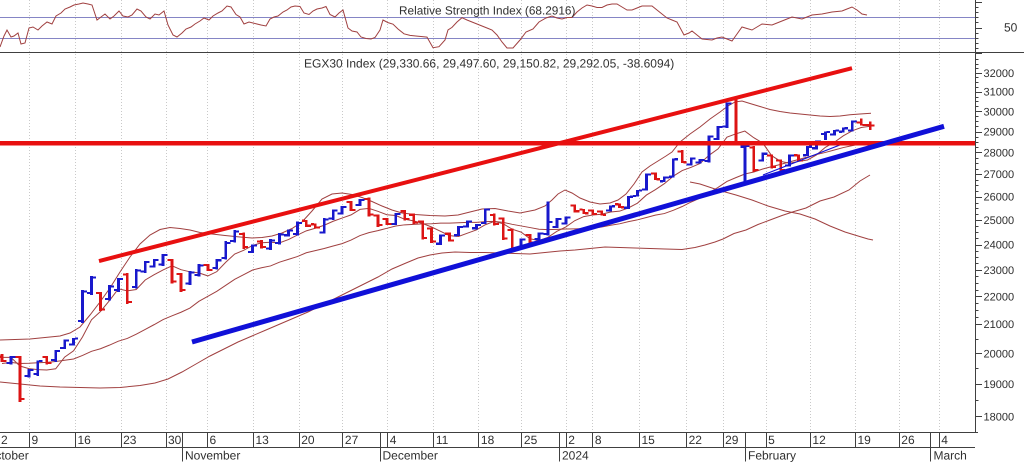  I want to click on svg-text: 30000, so click(999, 112).